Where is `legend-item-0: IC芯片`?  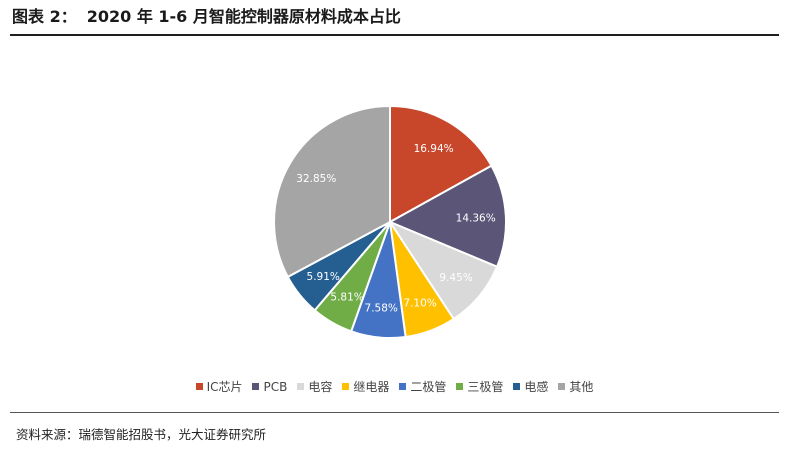
legend-item-0: IC芯片 is located at coordinates (219, 386).